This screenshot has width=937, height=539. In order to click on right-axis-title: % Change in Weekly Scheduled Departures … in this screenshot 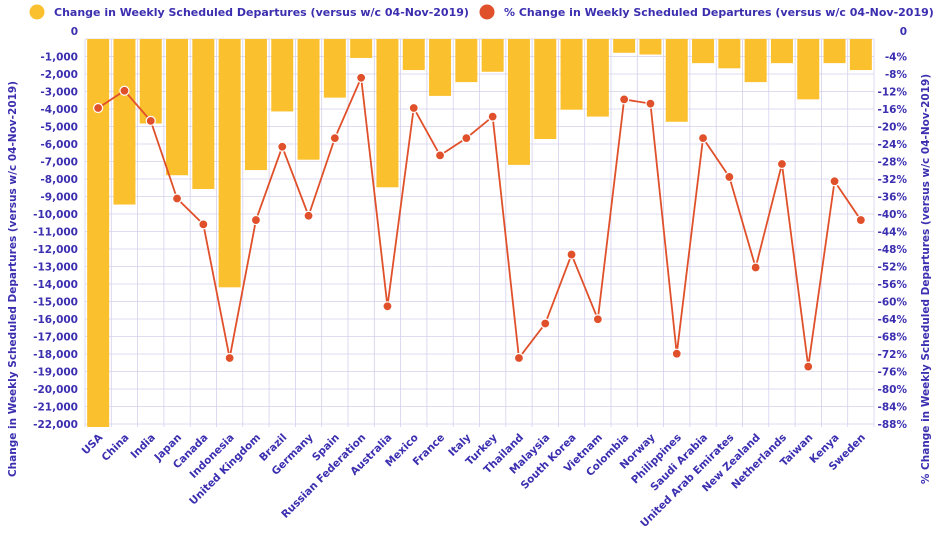, I will do `click(926, 279)`.